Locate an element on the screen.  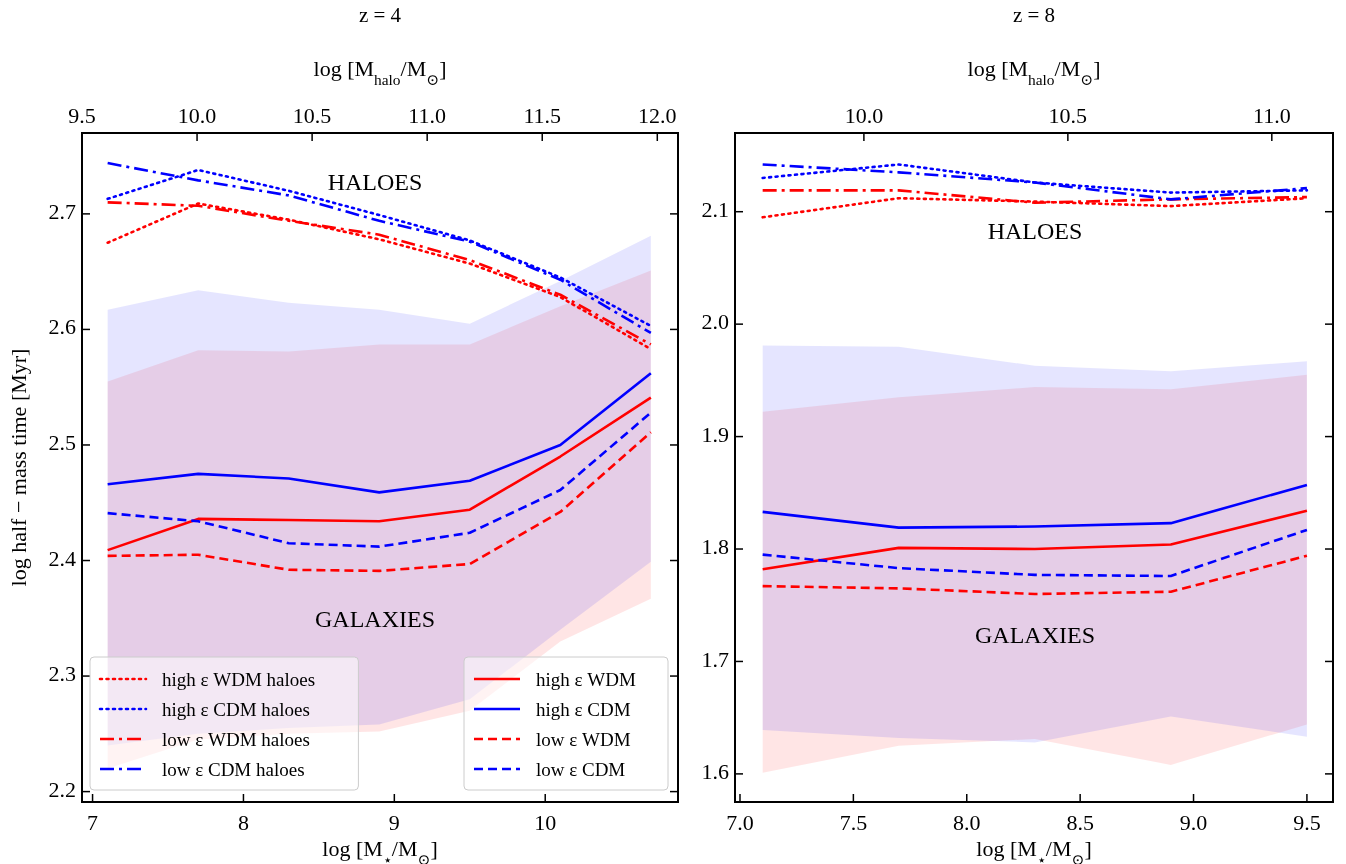
x-tick-label: 10 is located at coordinates (545, 822).